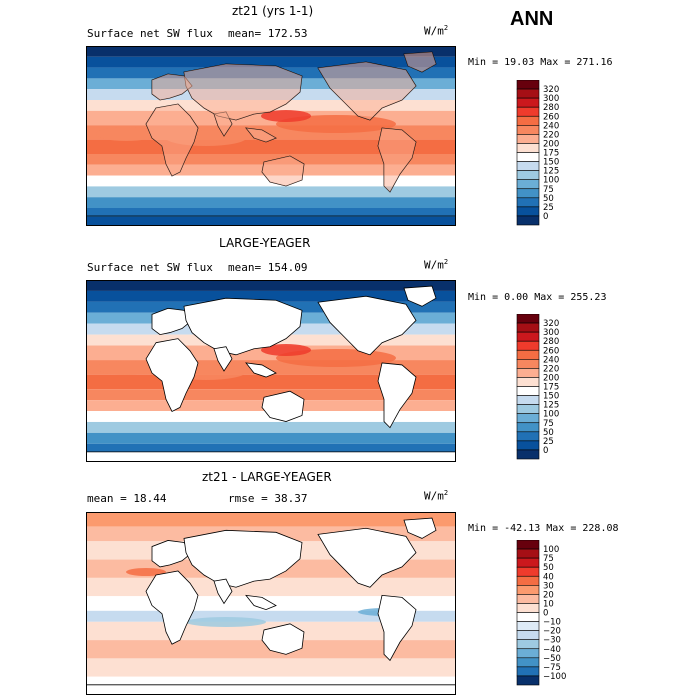 The width and height of the screenshot is (700, 700). What do you see at coordinates (268, 33) in the screenshot?
I see `panel-1-mean: mean= 172.53` at bounding box center [268, 33].